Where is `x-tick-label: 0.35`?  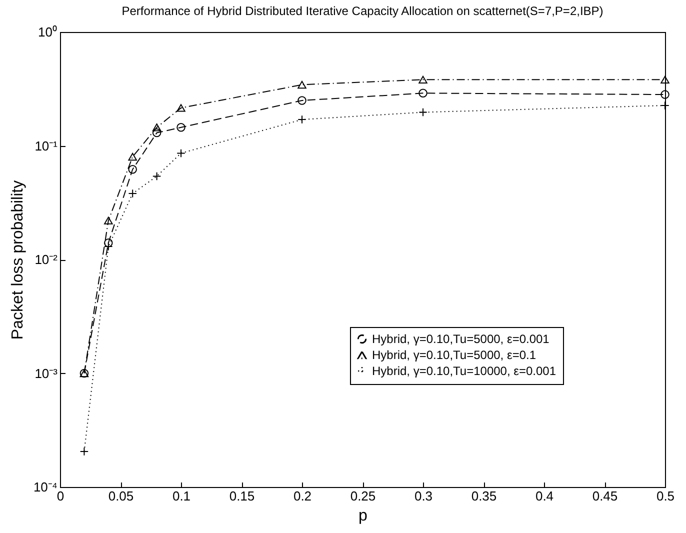
x-tick-label: 0.35 is located at coordinates (484, 496).